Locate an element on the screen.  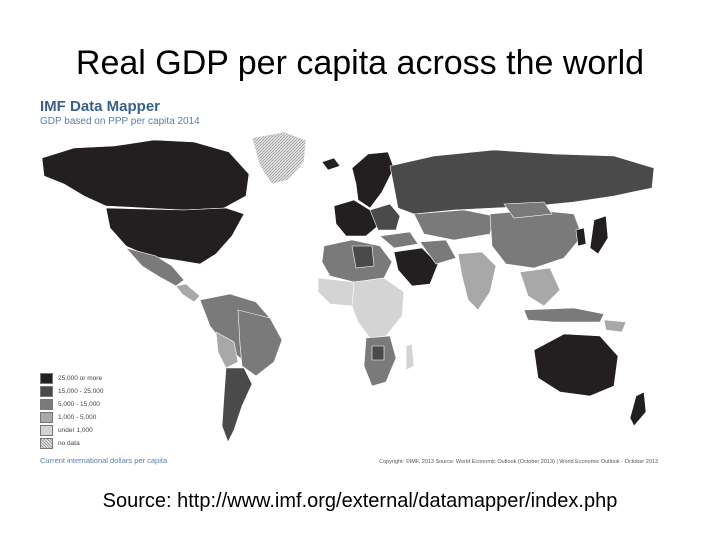
region-iran is located at coordinates (438, 252).